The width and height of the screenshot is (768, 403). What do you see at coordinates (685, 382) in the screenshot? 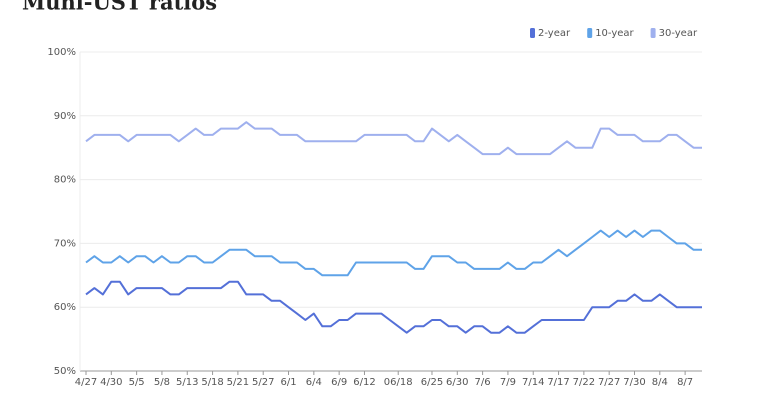
I see `x-tick-label: 8/7` at bounding box center [685, 382].